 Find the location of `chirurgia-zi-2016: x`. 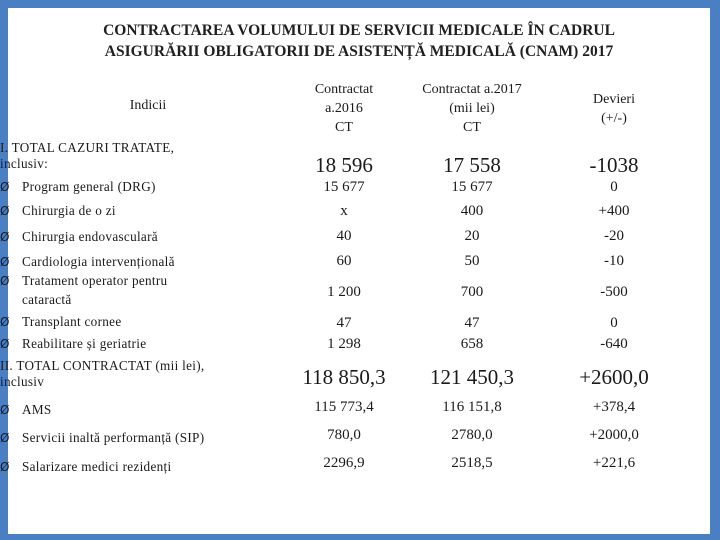

chirurgia-zi-2016: x is located at coordinates (344, 211).